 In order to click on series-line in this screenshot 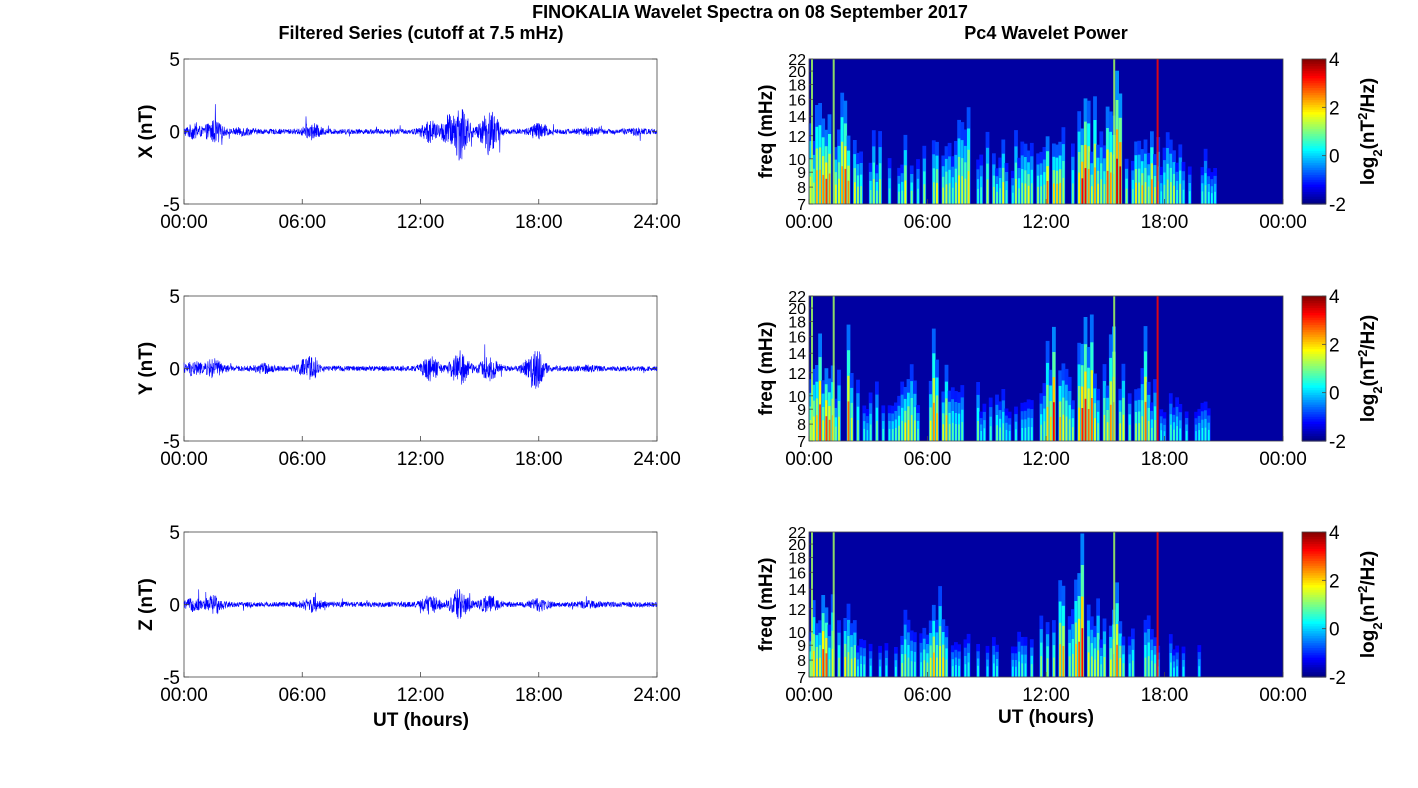, I will do `click(420, 366)`.